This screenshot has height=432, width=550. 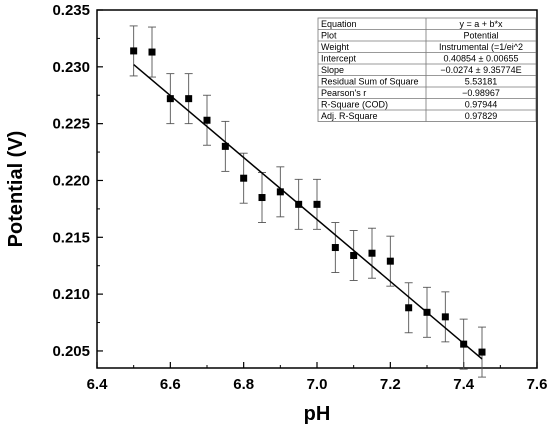 I want to click on stats-value: −0.0274 ± 9.35774E, so click(x=480, y=70).